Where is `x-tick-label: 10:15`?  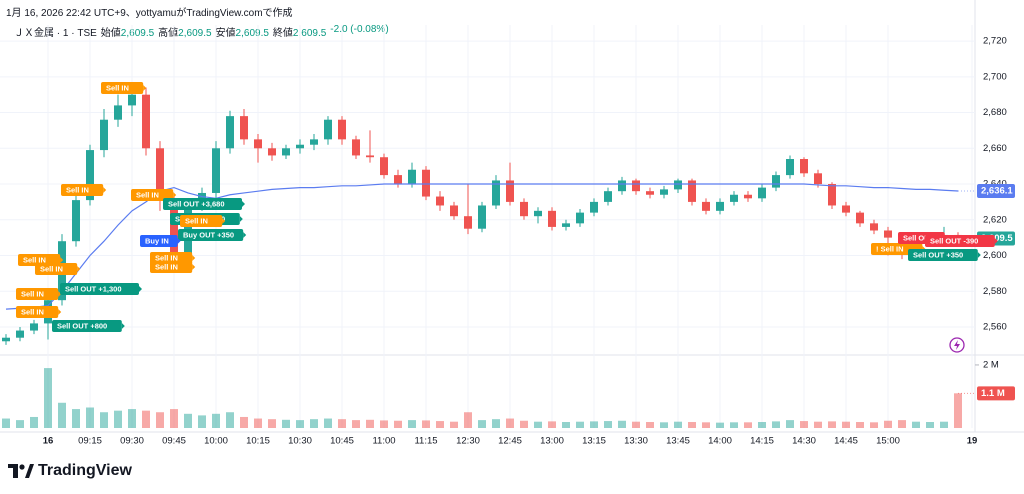 x-tick-label: 10:15 is located at coordinates (258, 441).